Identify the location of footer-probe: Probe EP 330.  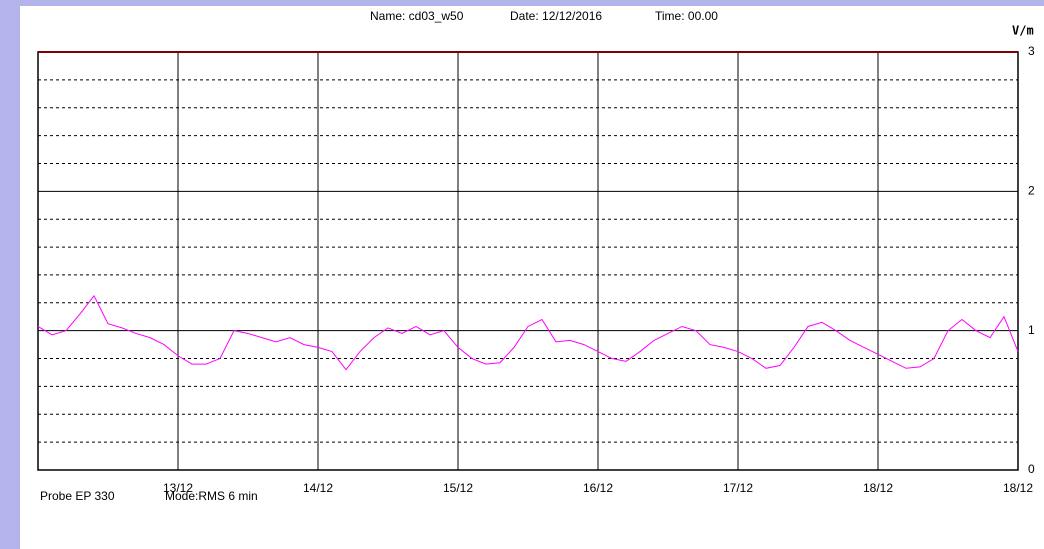
(77, 496).